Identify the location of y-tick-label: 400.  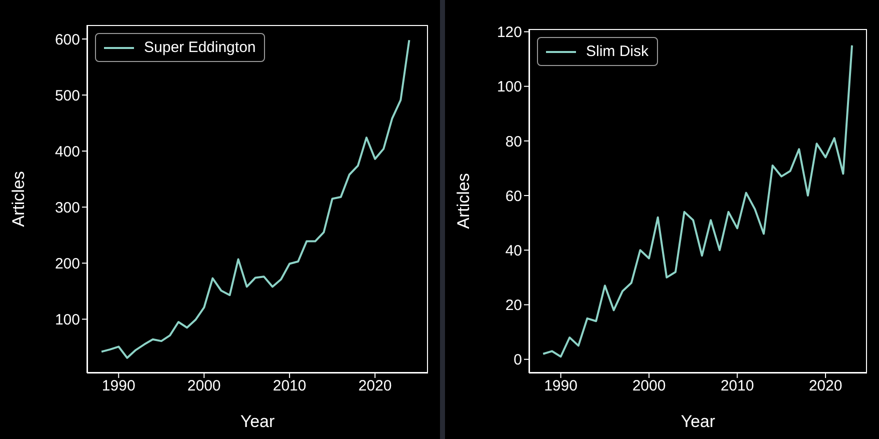
(67, 151).